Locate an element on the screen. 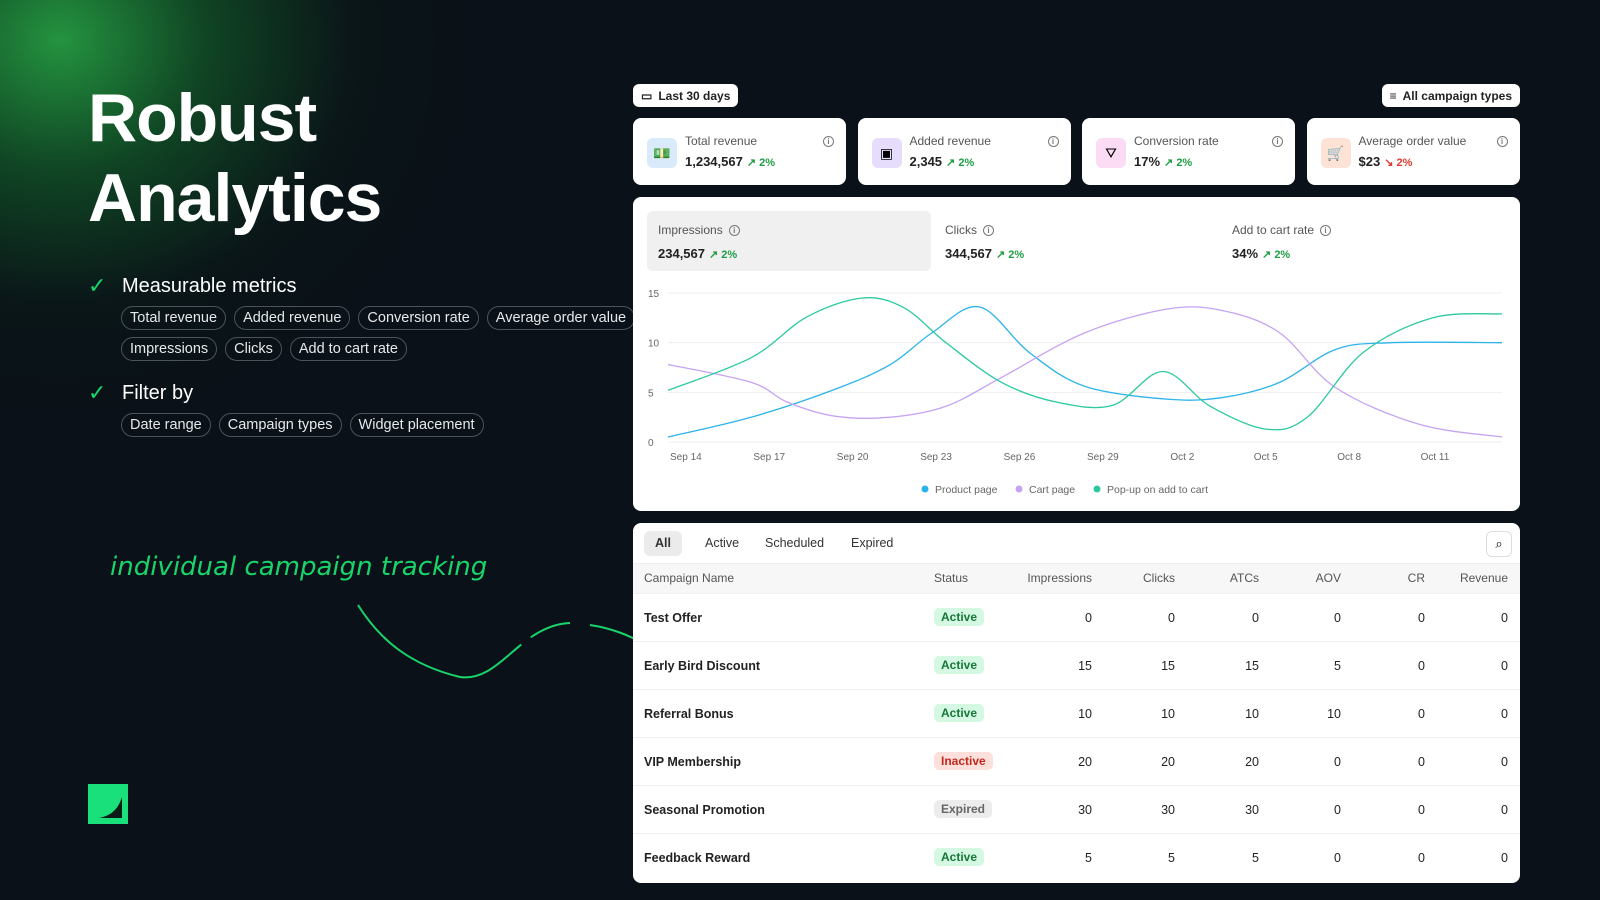 The image size is (1600, 900). pill: Add to cart rate is located at coordinates (348, 349).